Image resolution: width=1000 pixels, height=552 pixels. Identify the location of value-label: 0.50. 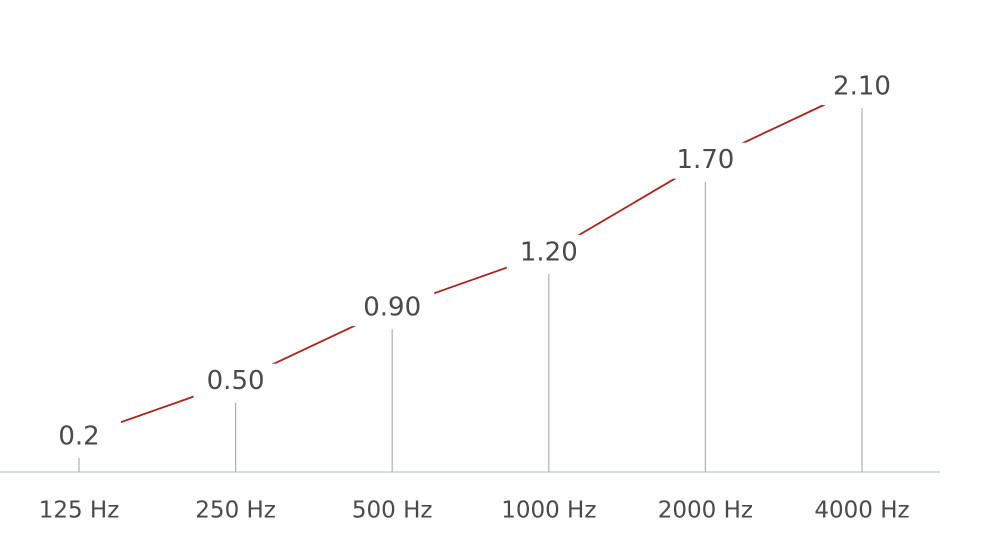
(236, 381).